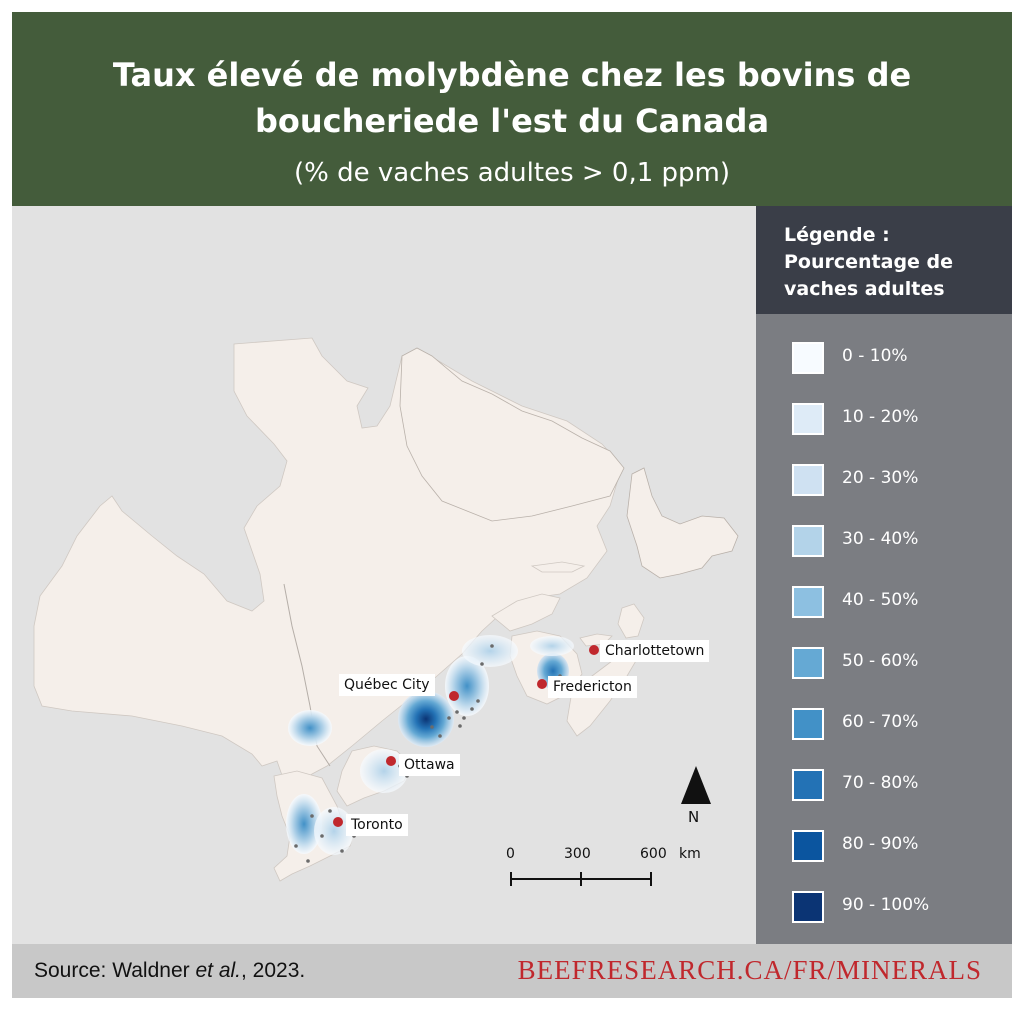 This screenshot has width=1024, height=1010. Describe the element at coordinates (880, 539) in the screenshot. I see `legend-label: 30 - 40%` at that location.